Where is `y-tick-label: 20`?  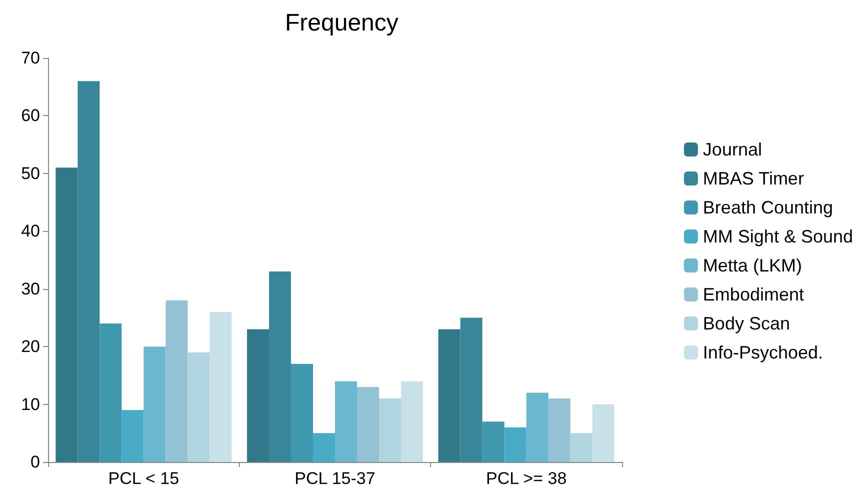 y-tick-label: 20 is located at coordinates (30, 346).